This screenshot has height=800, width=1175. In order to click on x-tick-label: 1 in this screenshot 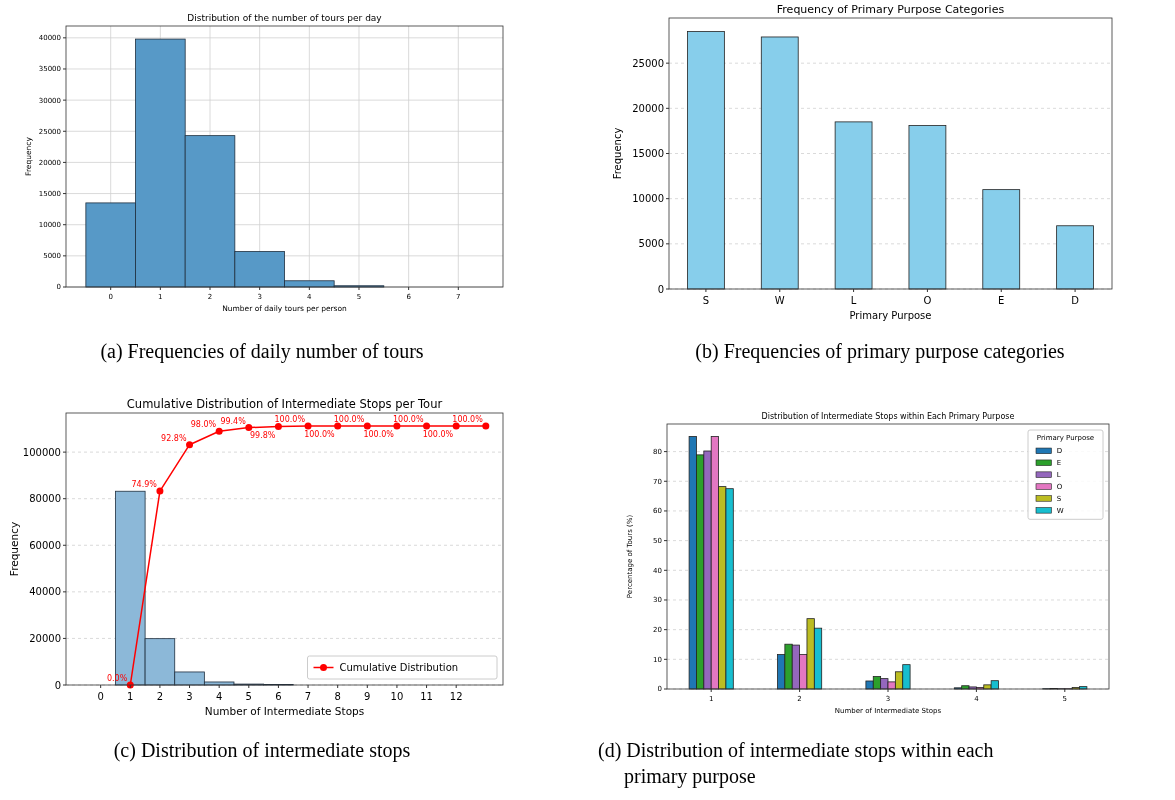, I will do `click(130, 696)`.